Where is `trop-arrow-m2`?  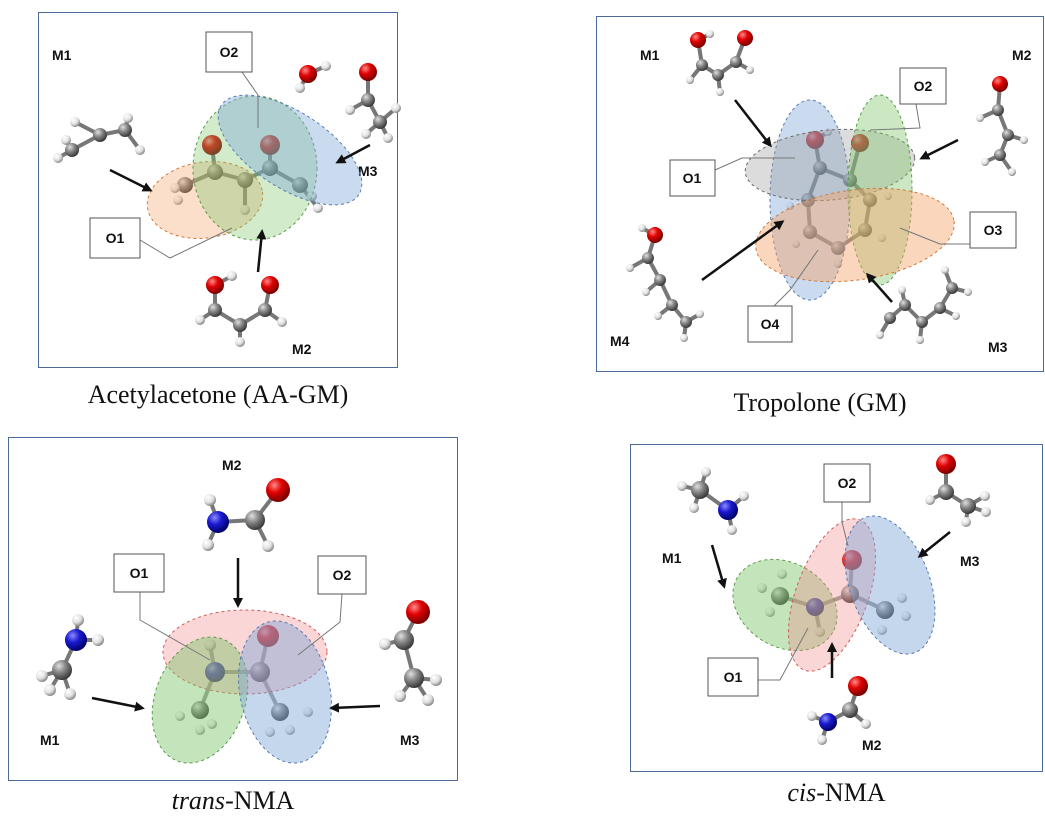
trop-arrow-m2 is located at coordinates (939, 149).